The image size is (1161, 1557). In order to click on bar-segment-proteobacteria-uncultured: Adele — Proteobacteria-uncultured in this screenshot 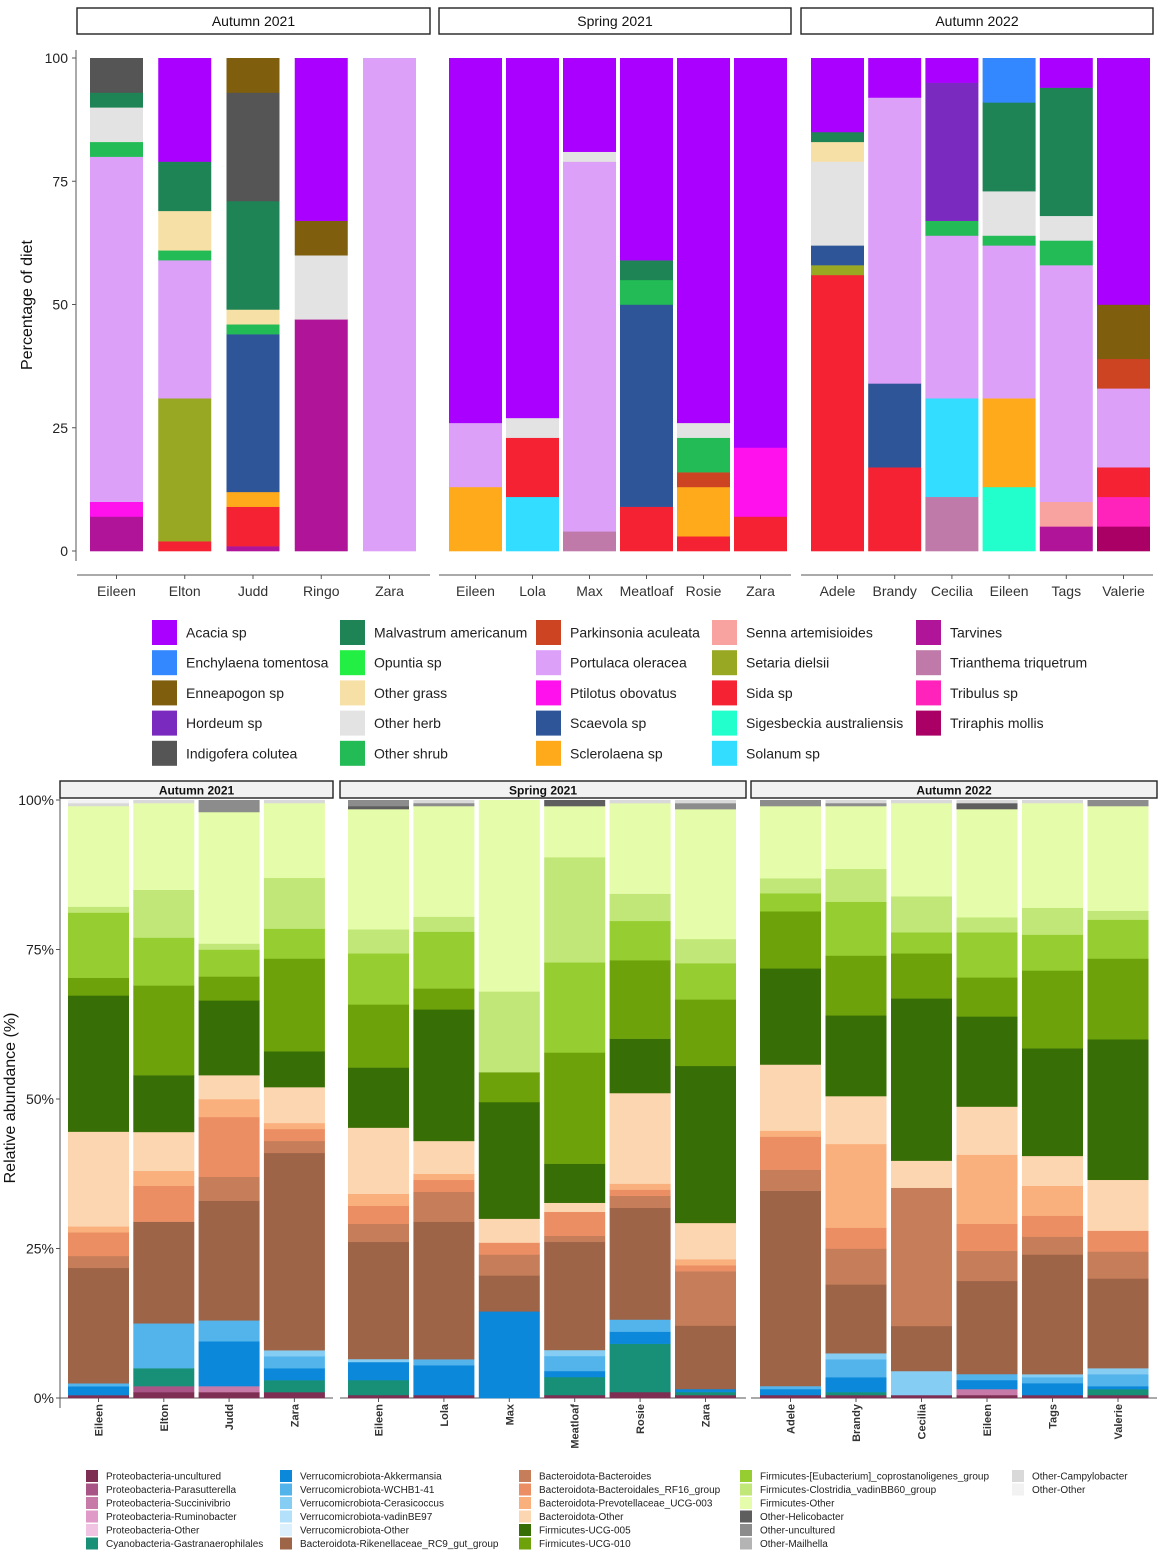, I will do `click(790, 1396)`.